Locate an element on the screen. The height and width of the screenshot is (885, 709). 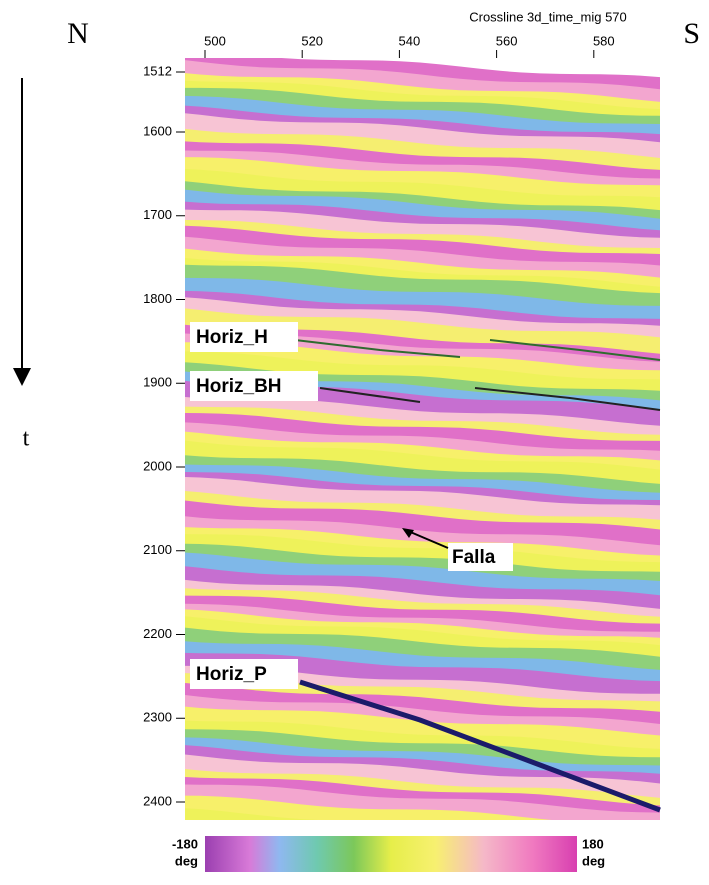
y-tick-label: 1700 is located at coordinates (157, 214).